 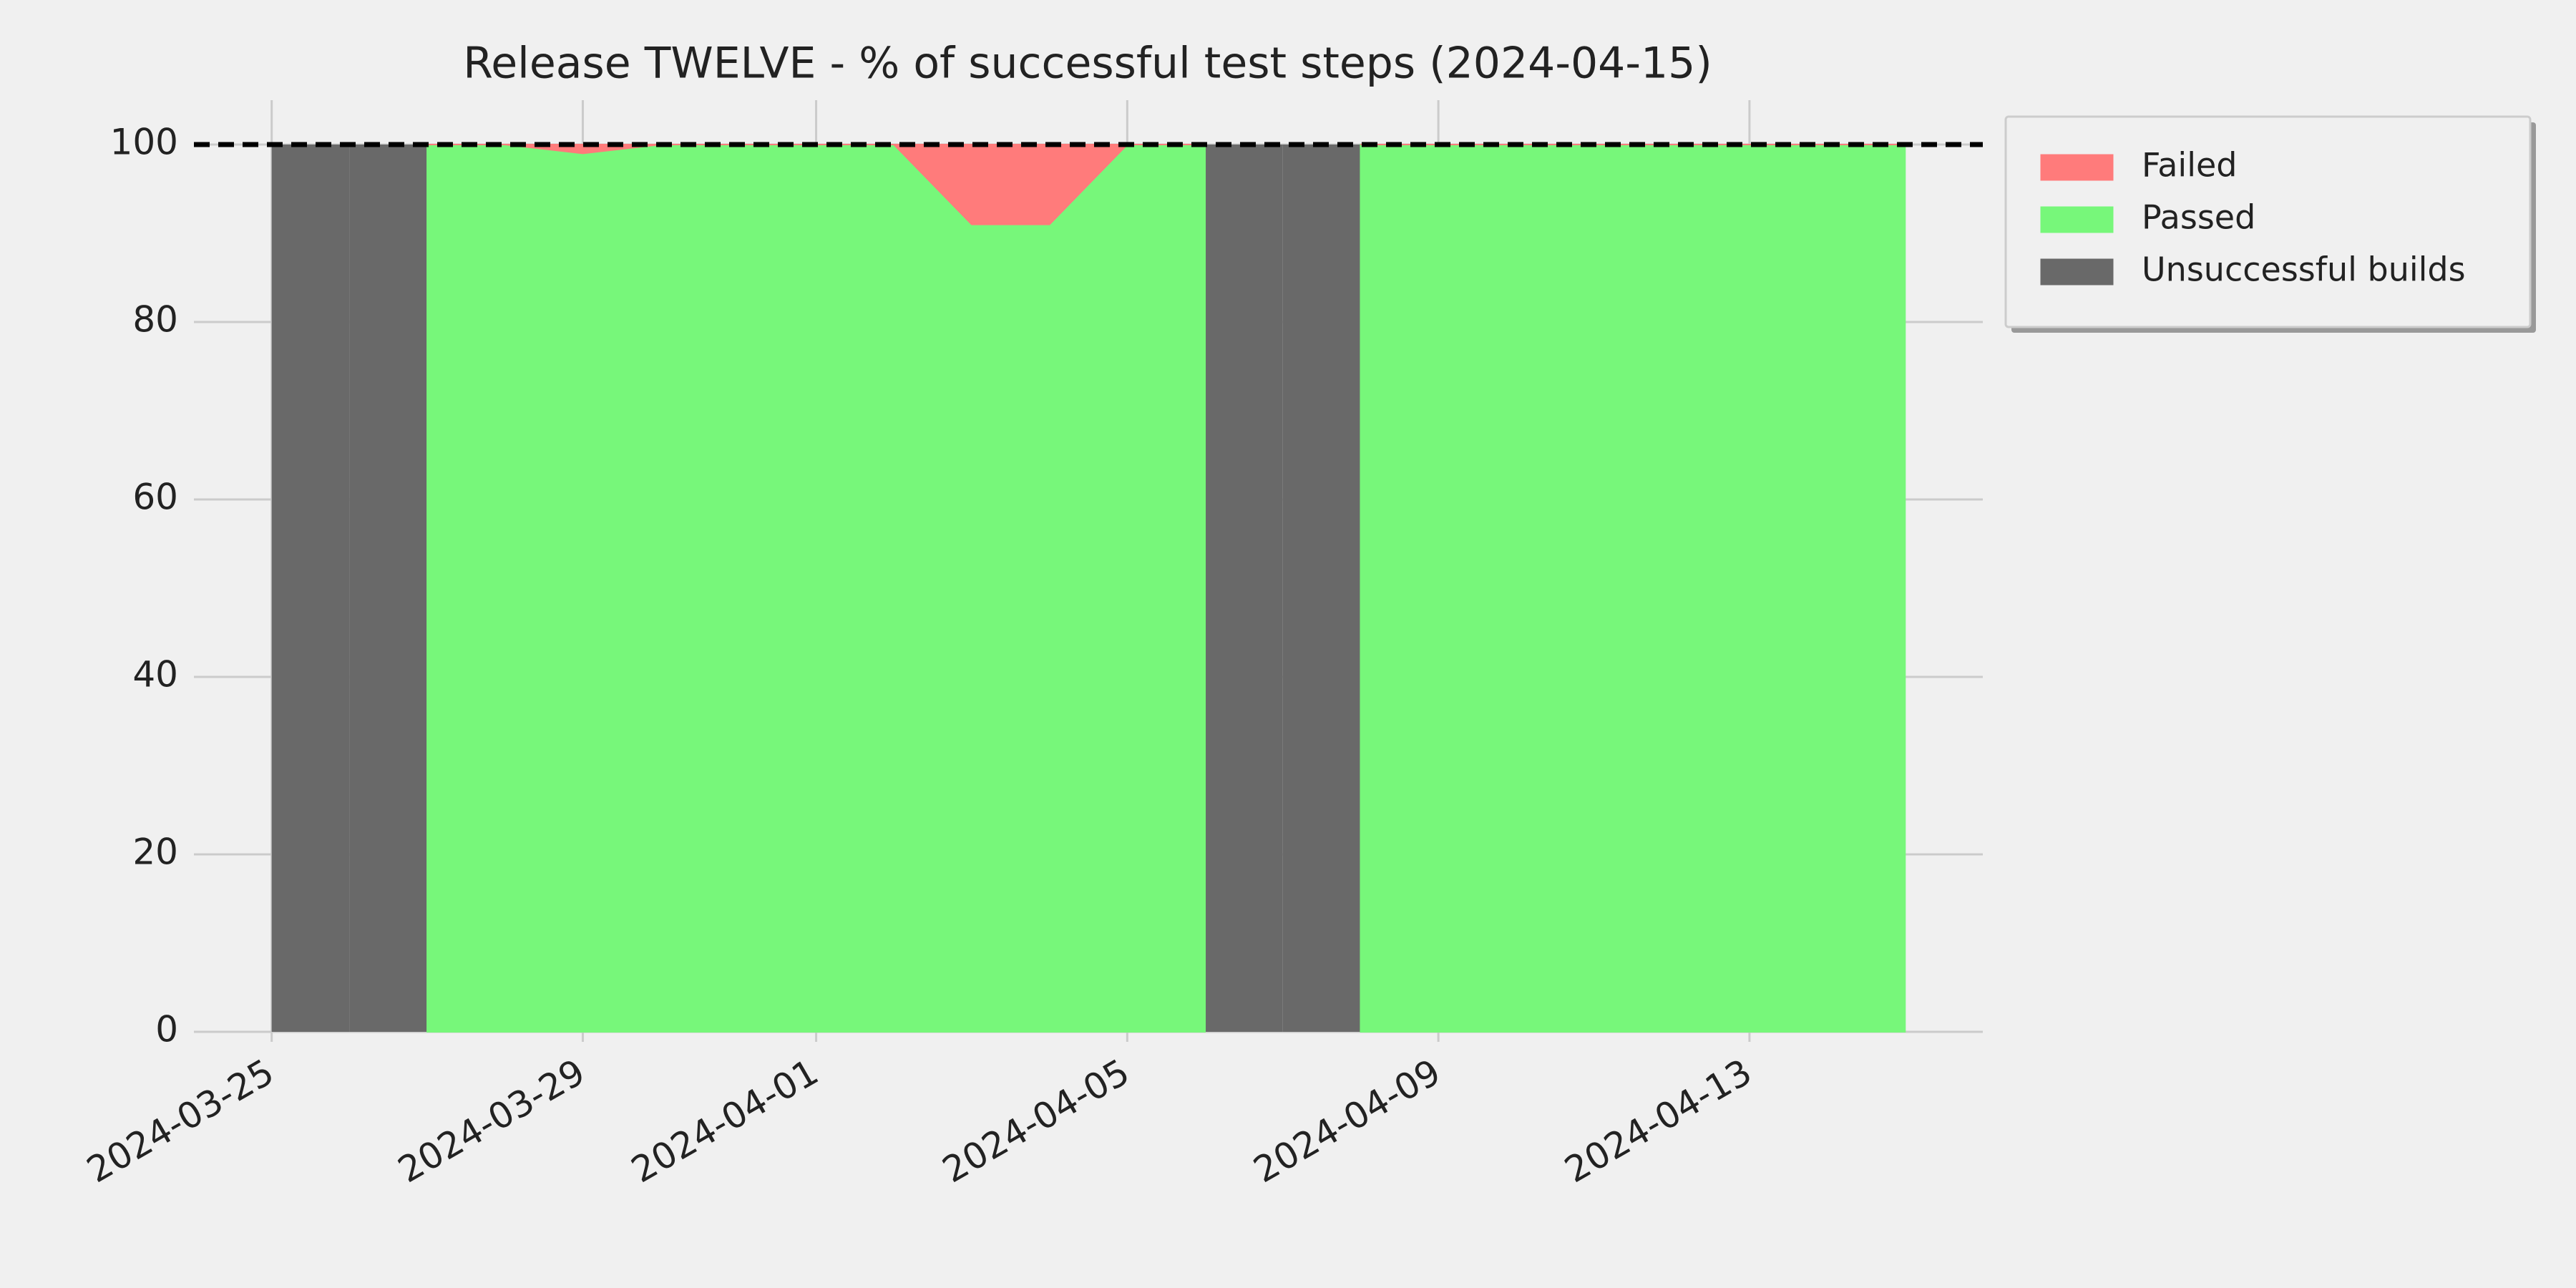 I want to click on legend-box, so click(x=2268, y=221).